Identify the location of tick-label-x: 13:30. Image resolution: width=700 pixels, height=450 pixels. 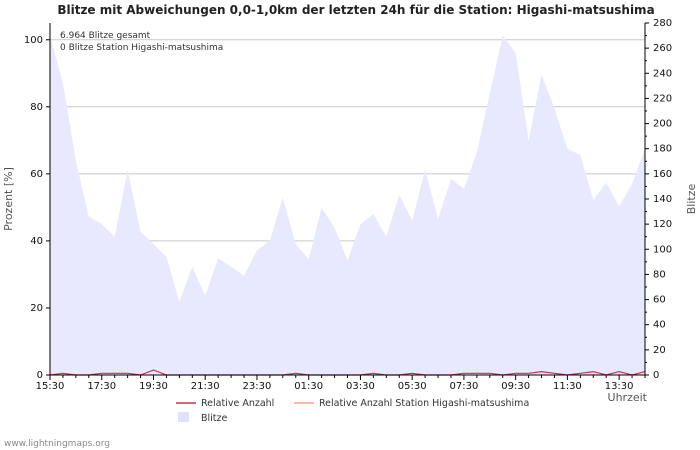
(619, 386).